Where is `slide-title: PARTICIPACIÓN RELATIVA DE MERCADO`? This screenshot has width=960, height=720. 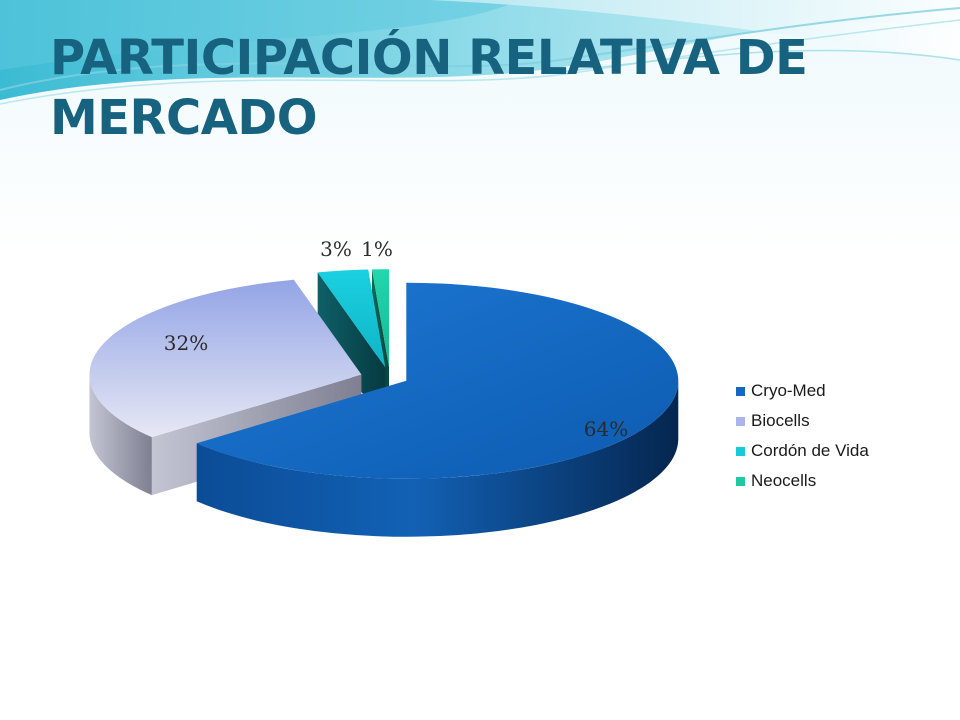
slide-title: PARTICIPACIÓN RELATIVA DE MERCADO is located at coordinates (429, 88).